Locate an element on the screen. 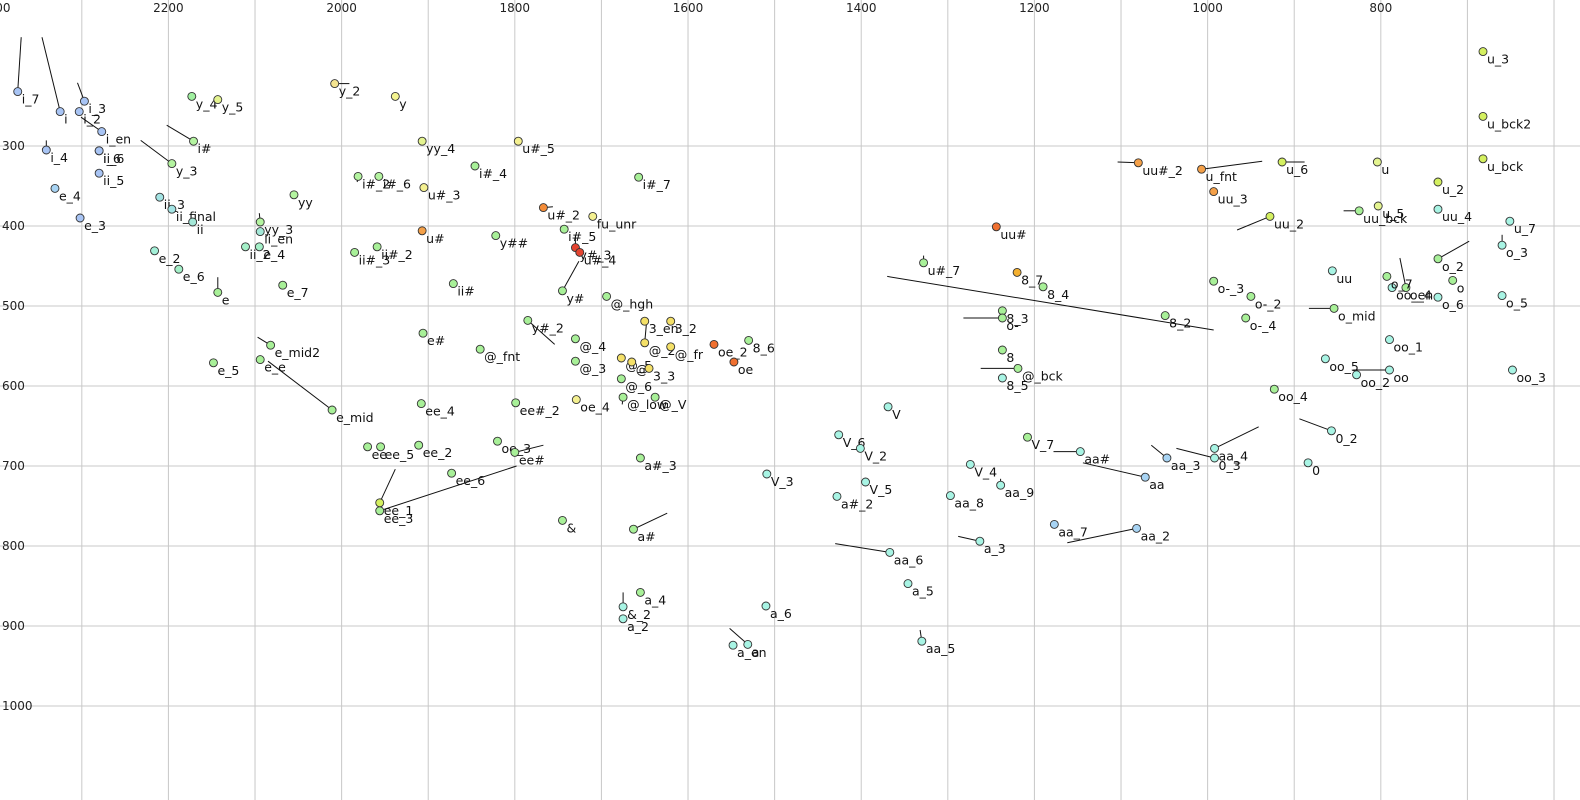  point-label: y_3 is located at coordinates (187, 171).